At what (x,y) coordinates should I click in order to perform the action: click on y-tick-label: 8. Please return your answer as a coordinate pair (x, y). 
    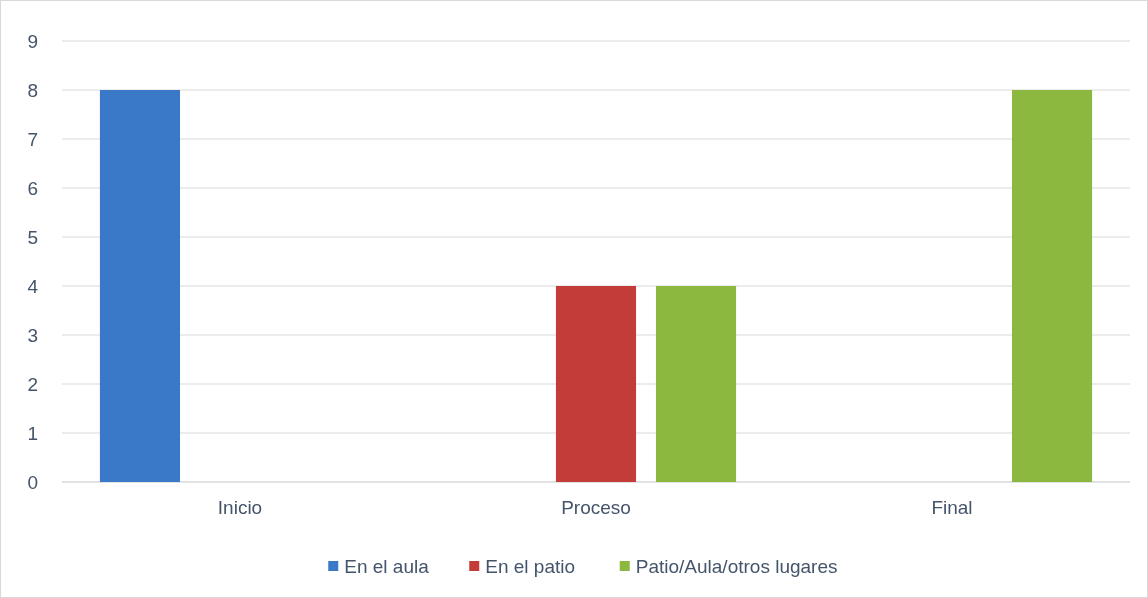
    Looking at the image, I should click on (32, 90).